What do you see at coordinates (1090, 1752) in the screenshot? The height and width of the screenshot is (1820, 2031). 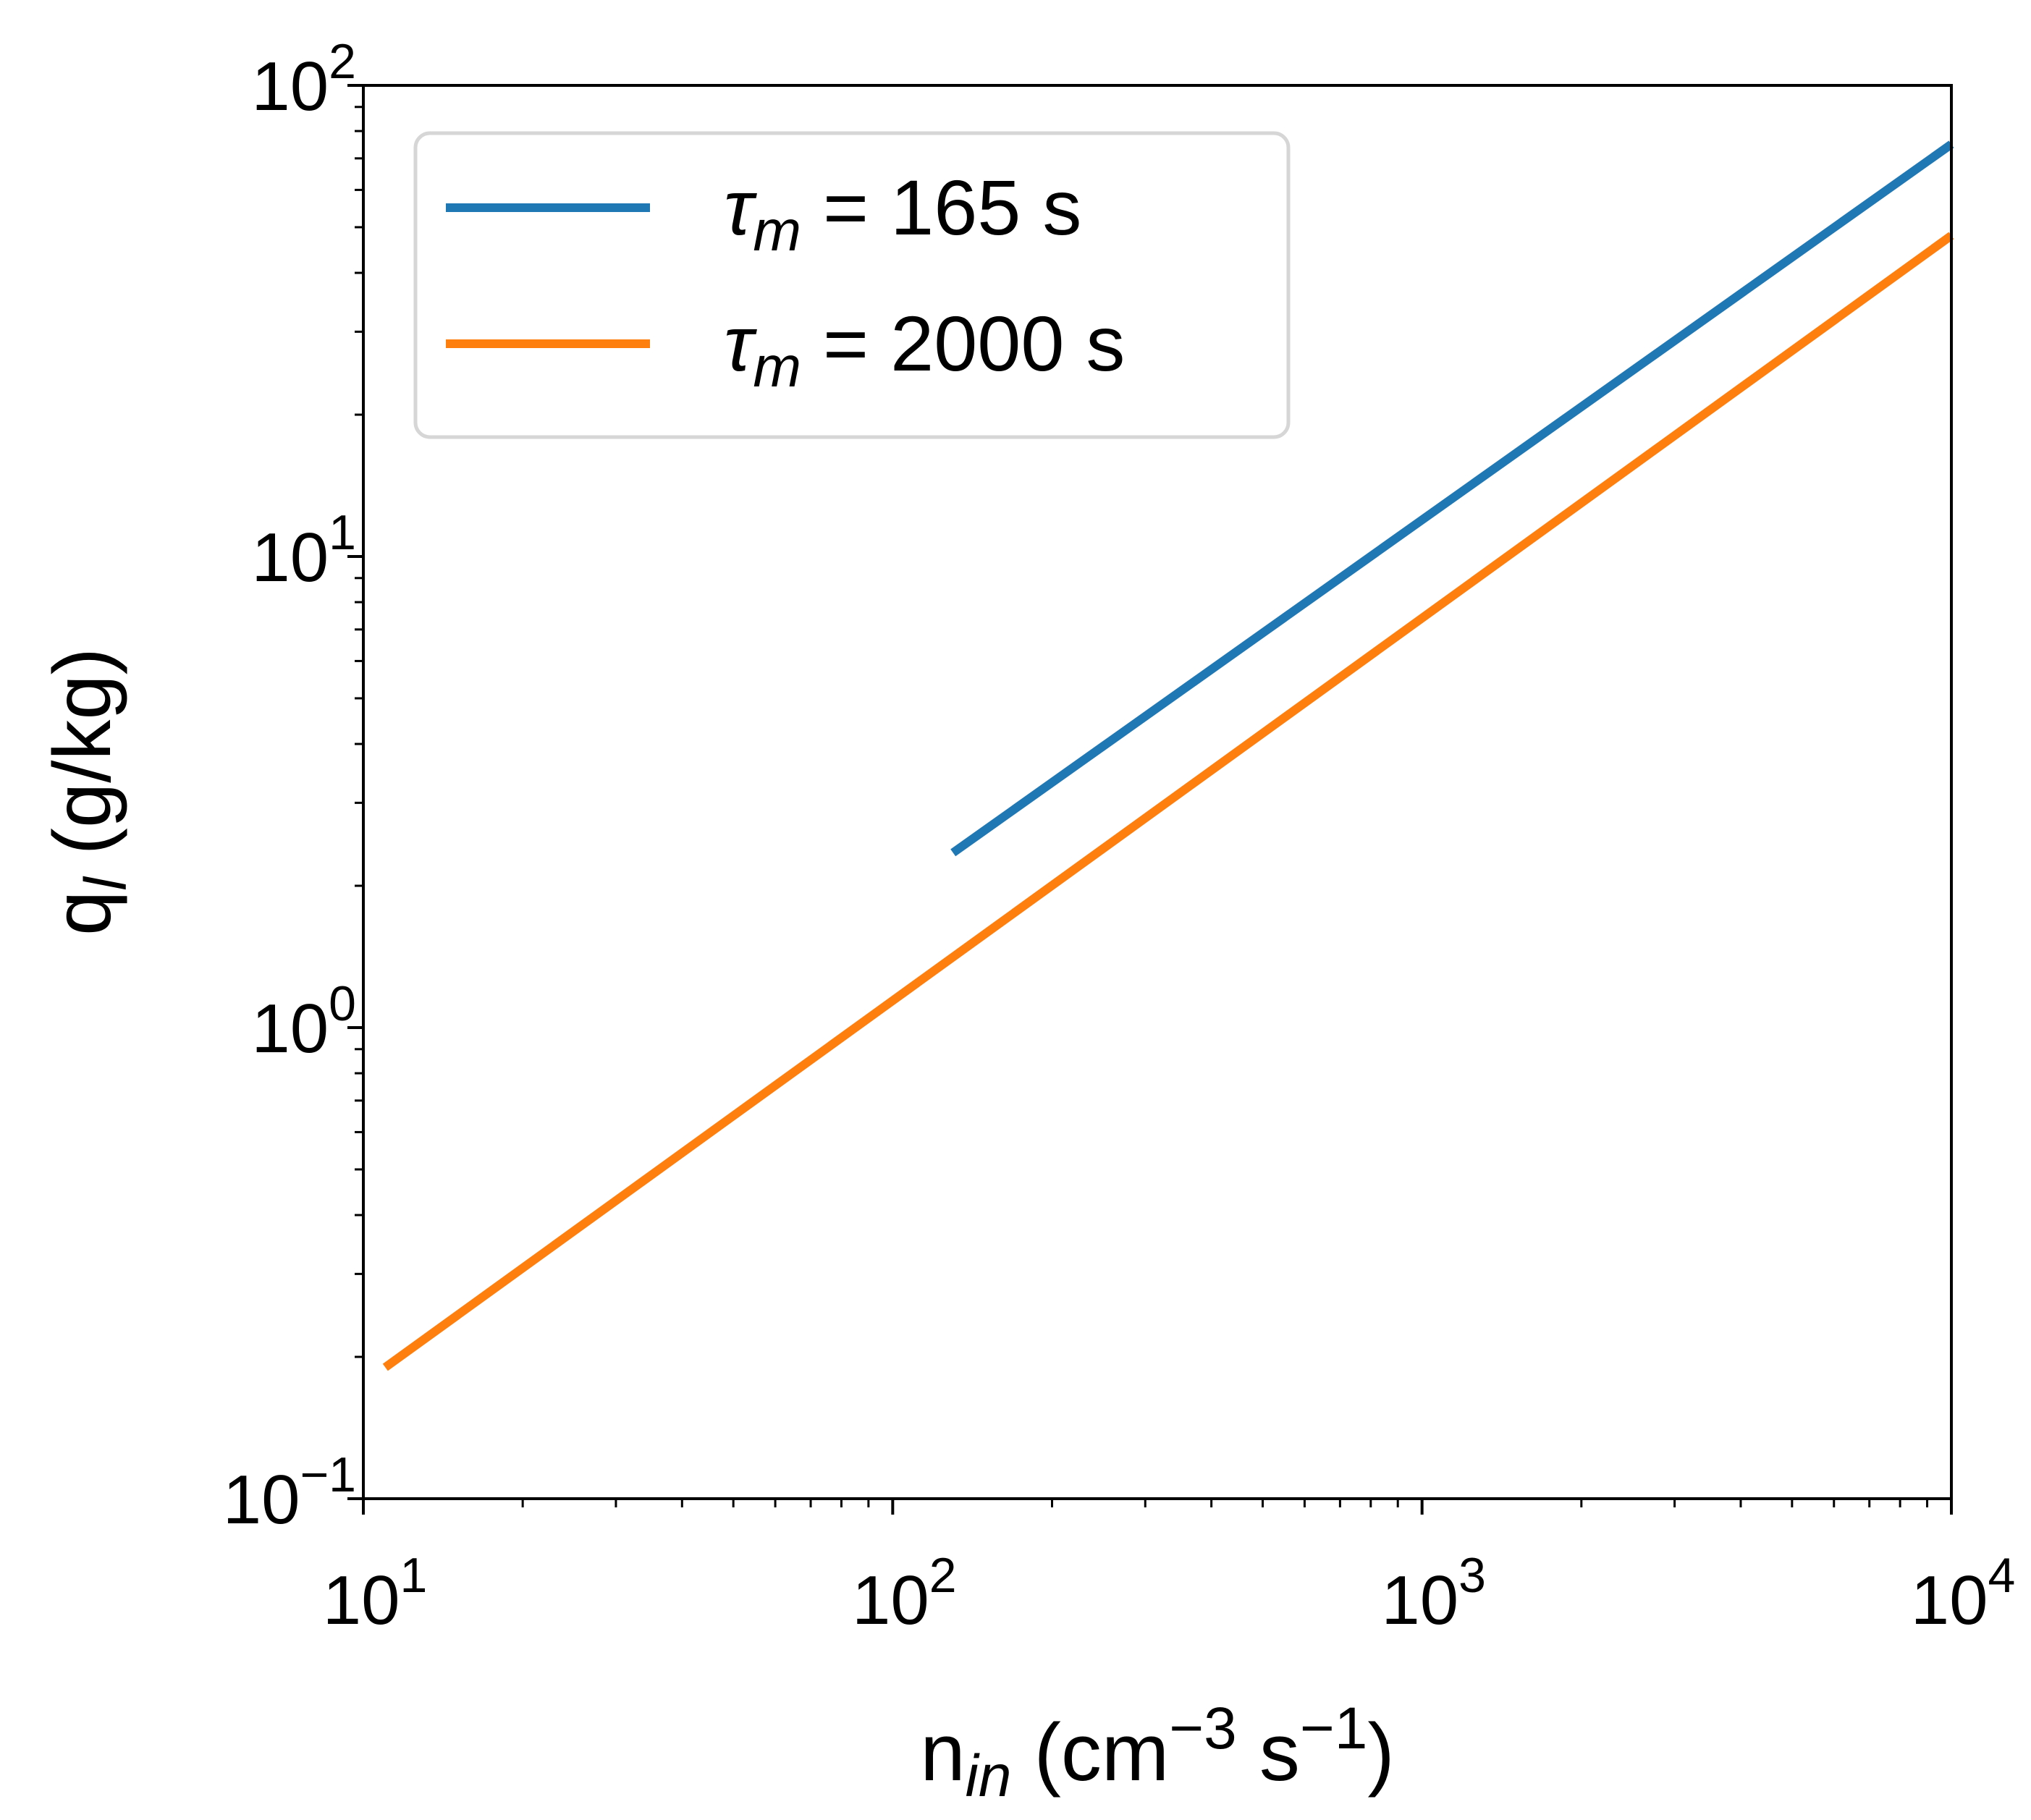 I see `x-axis-label-open: (cm` at bounding box center [1090, 1752].